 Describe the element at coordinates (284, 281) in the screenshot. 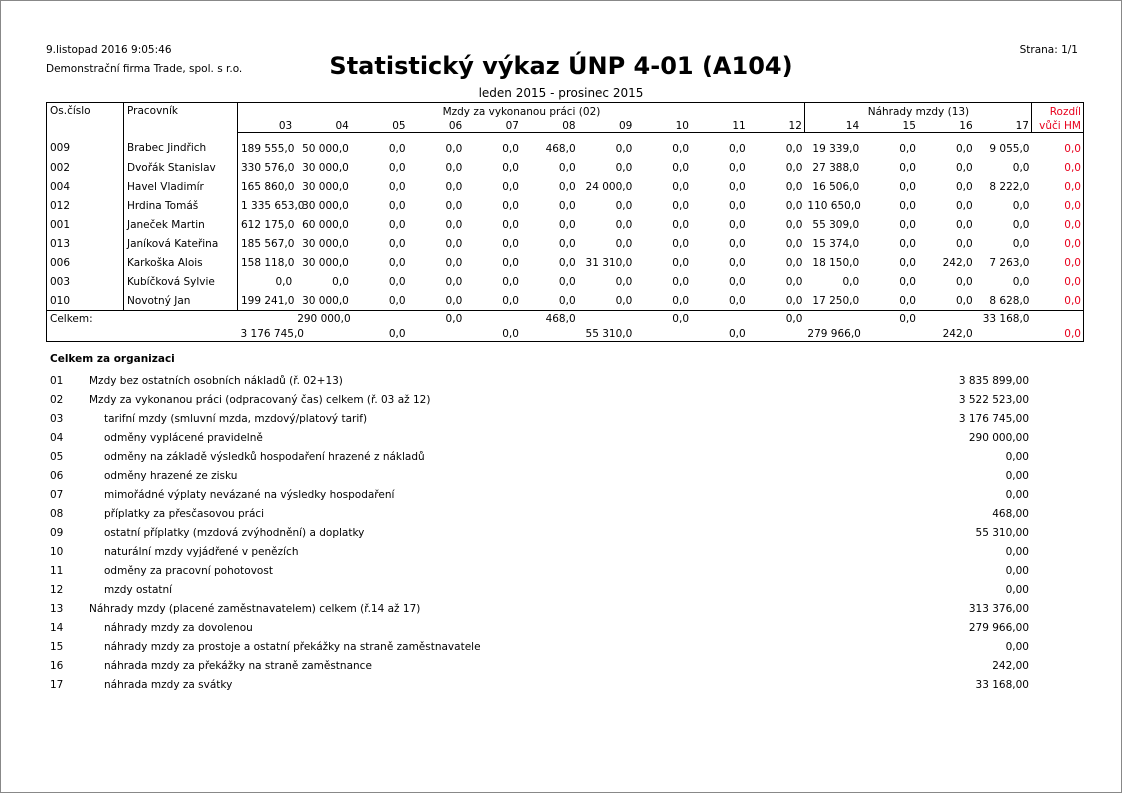

I see `value-03: 0,0` at that location.